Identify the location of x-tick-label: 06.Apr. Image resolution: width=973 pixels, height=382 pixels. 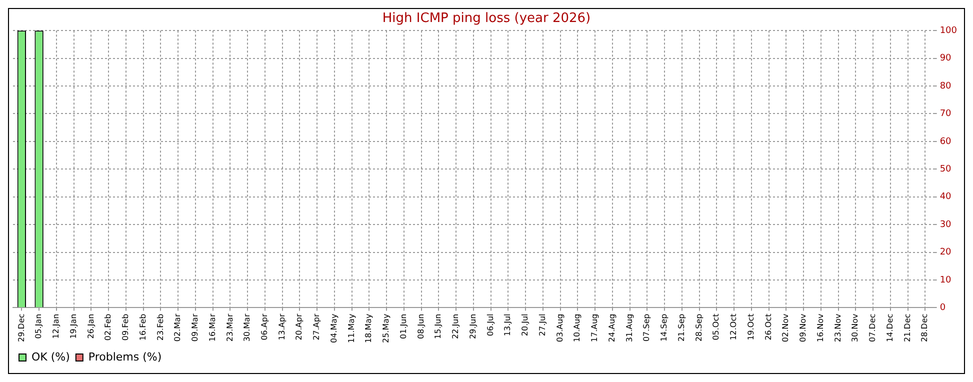
(264, 326).